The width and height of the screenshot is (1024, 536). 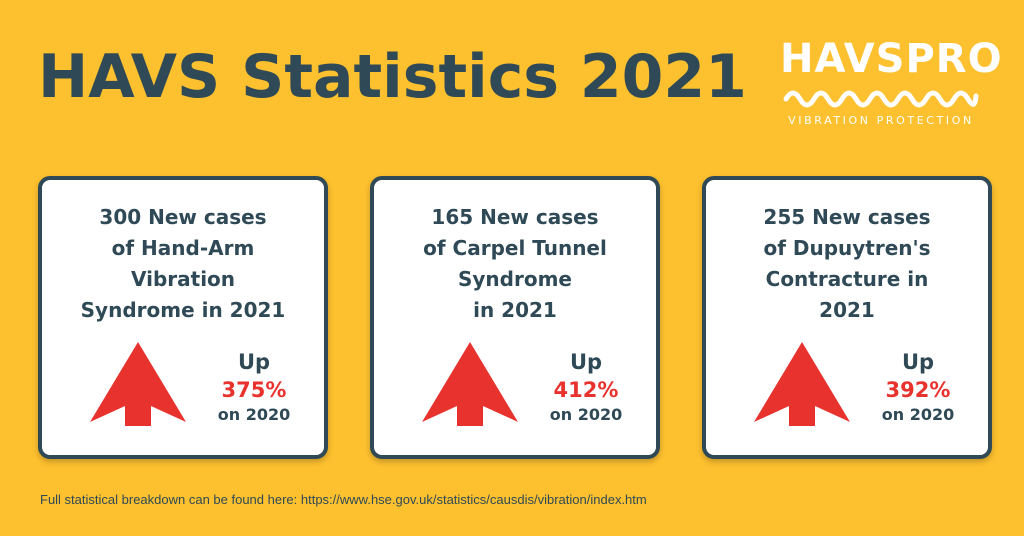 I want to click on wave-icon, so click(x=881, y=99).